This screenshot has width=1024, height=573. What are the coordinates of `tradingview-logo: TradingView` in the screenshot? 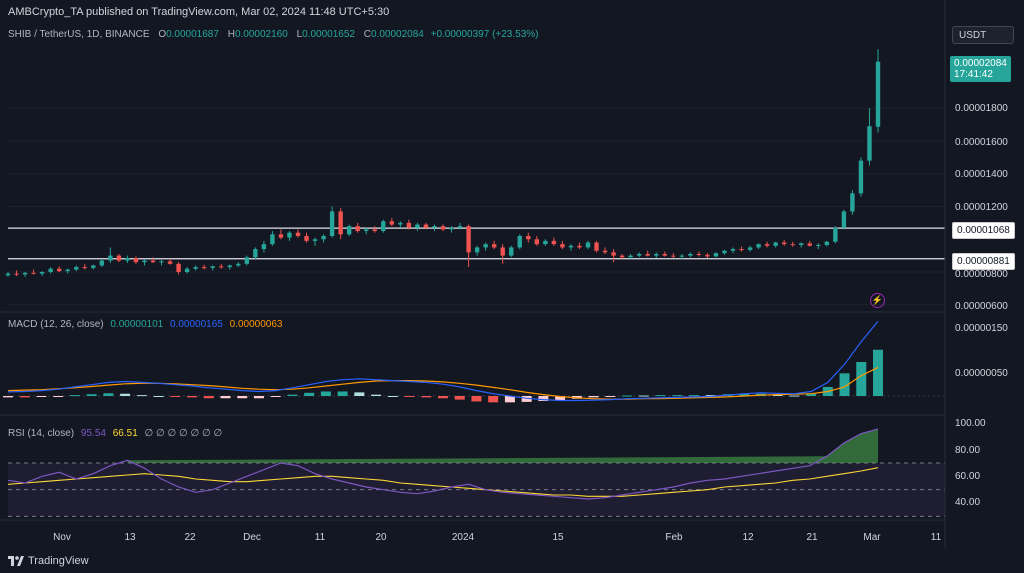 It's located at (48, 561).